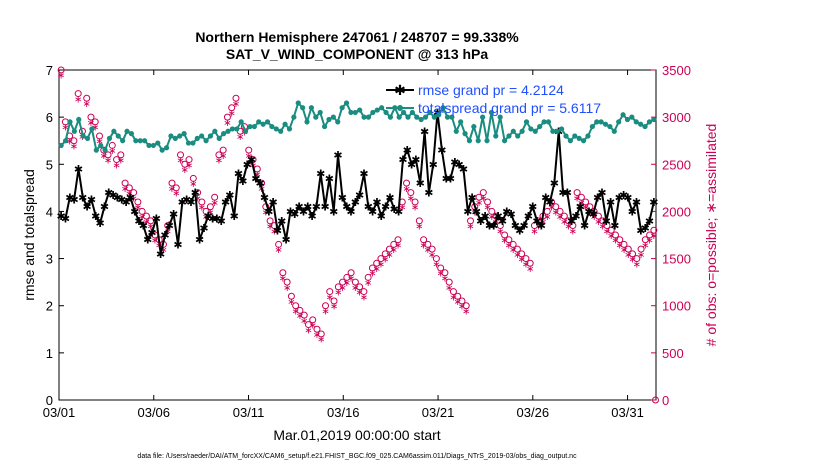 This screenshot has width=830, height=470. Describe the element at coordinates (49, 306) in the screenshot. I see `y-tick-label: 2` at that location.